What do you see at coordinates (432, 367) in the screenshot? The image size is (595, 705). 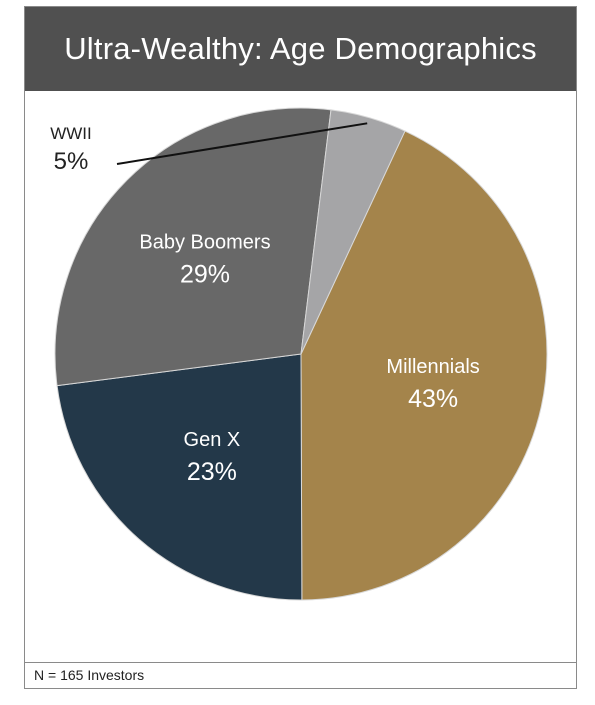 I see `slice-name-millennials: Millennials` at bounding box center [432, 367].